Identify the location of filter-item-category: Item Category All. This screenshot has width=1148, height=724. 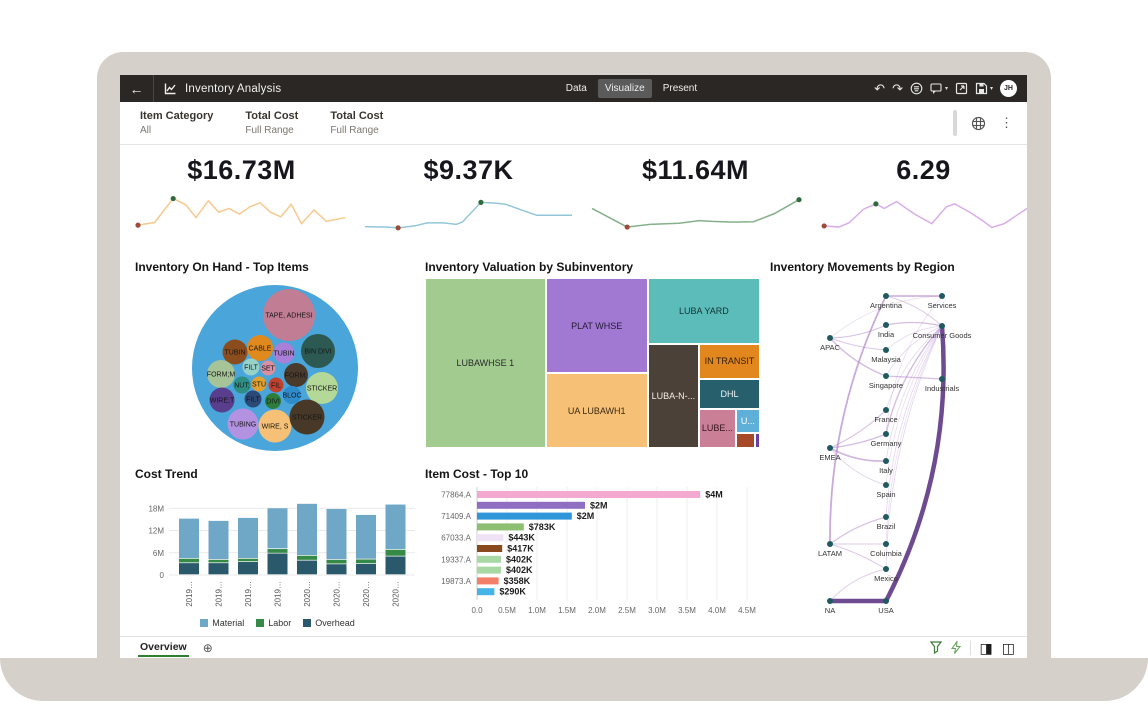
(177, 123).